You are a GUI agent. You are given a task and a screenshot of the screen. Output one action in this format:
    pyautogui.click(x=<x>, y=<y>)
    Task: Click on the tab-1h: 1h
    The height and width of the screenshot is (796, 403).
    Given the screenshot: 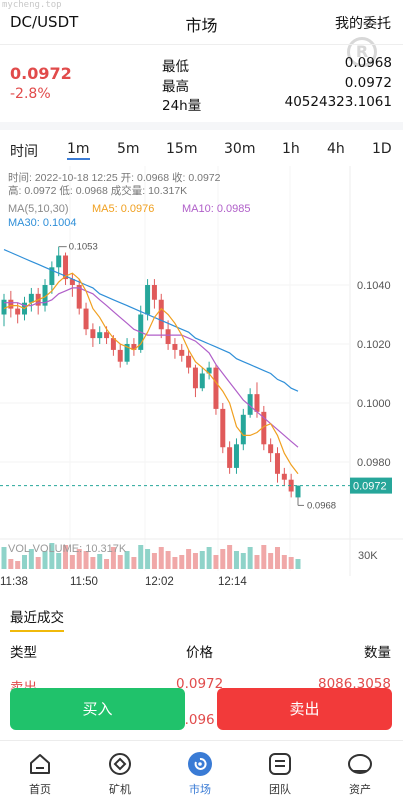 What is the action you would take?
    pyautogui.click(x=291, y=149)
    